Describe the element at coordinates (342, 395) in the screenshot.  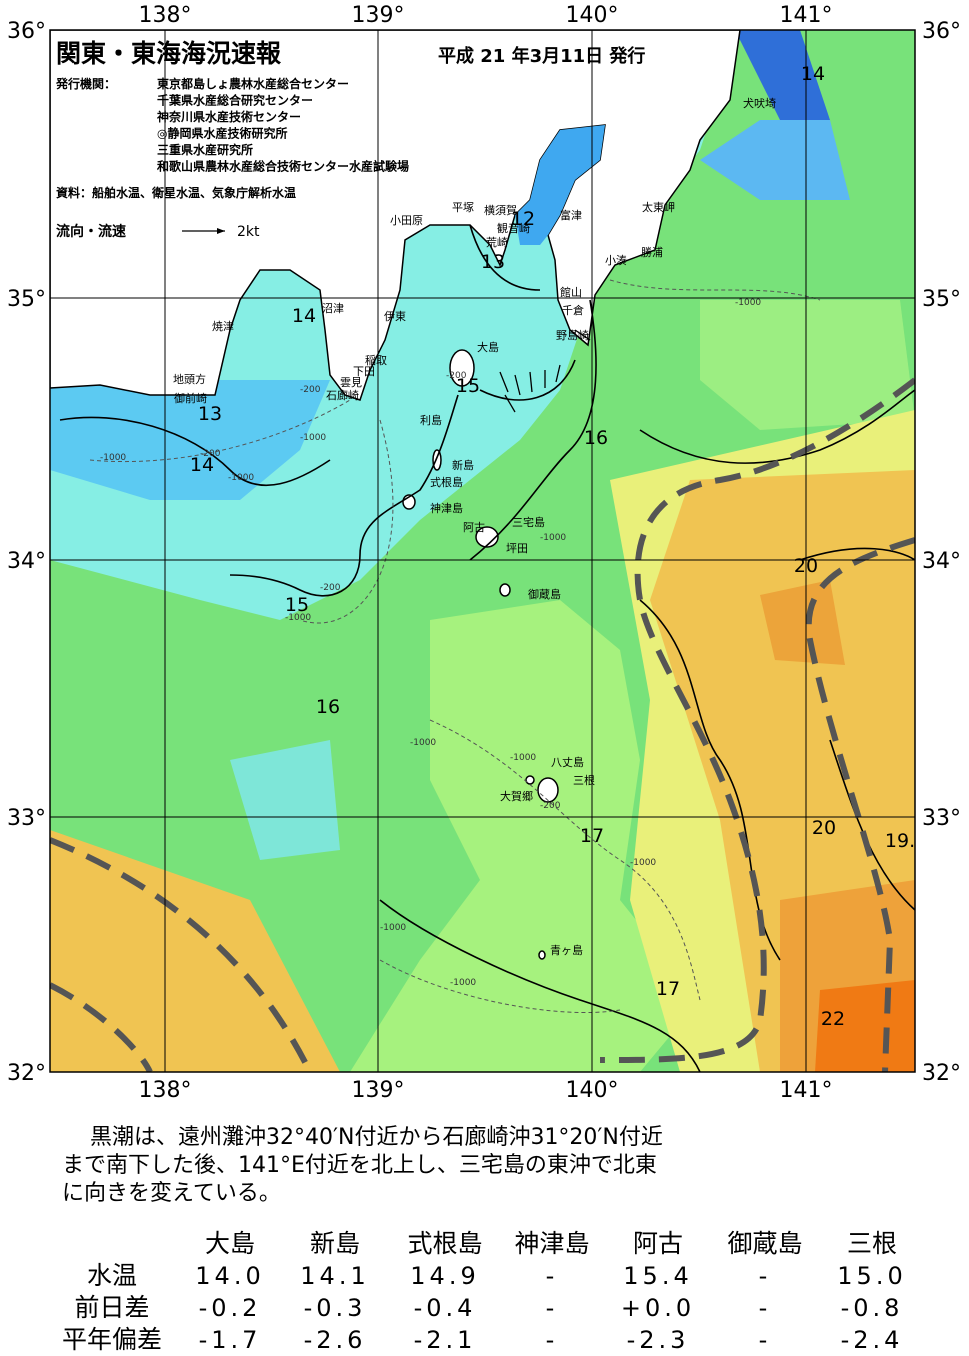
I see `place-label: 石廊崎` at that location.